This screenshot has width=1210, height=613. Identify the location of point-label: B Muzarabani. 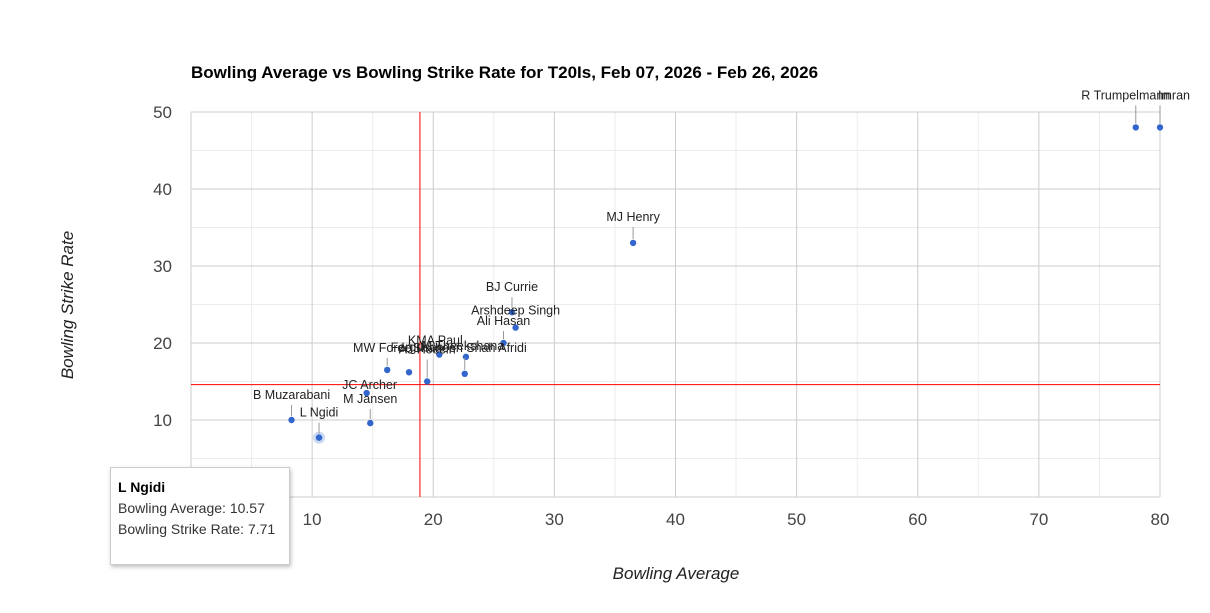
(291, 395).